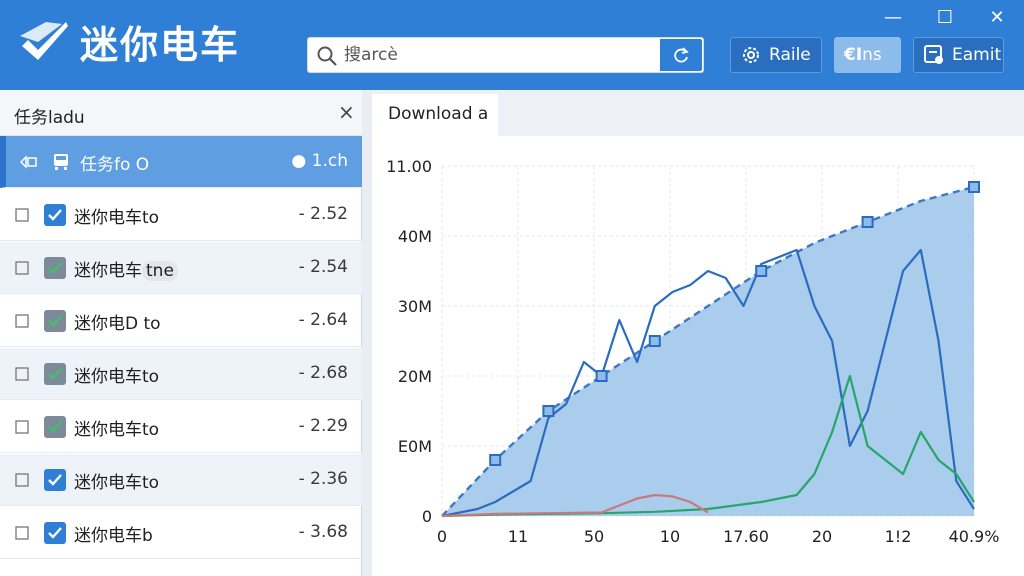 This screenshot has width=1024, height=576. I want to click on x-tick-label: 20, so click(822, 536).